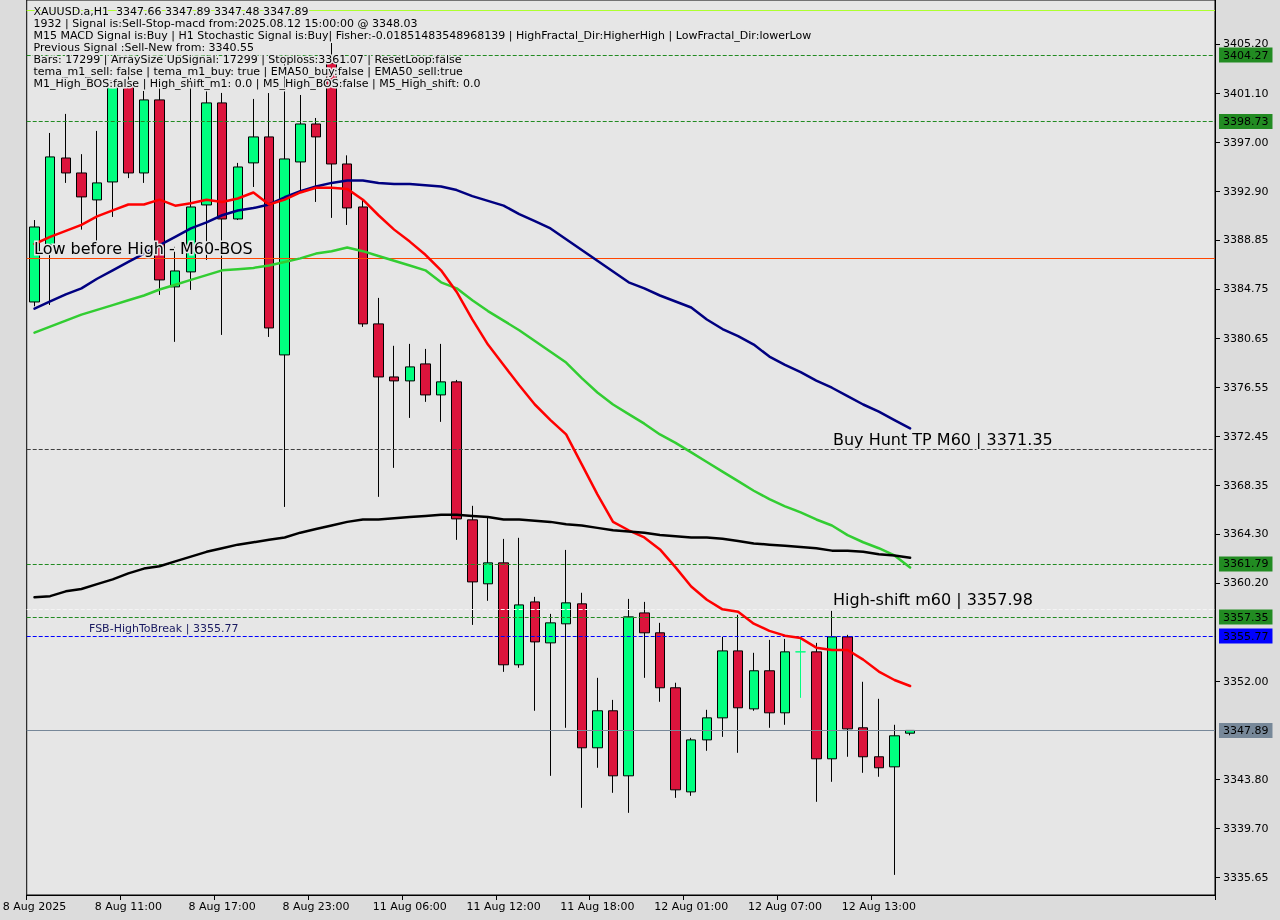 The width and height of the screenshot is (1280, 920). I want to click on x-tick-label: 8 Aug 17:00, so click(222, 906).